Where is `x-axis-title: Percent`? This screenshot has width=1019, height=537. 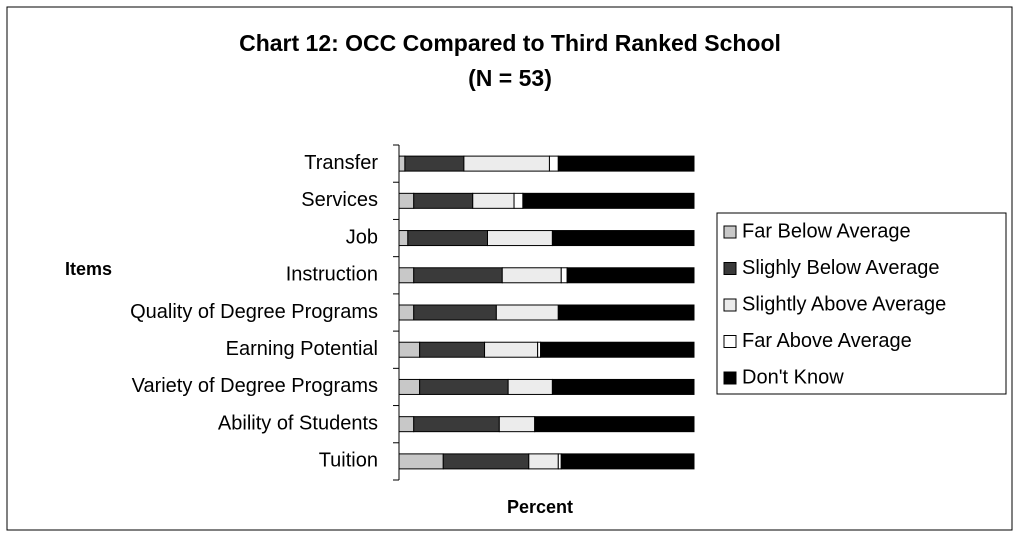
x-axis-title: Percent is located at coordinates (540, 507).